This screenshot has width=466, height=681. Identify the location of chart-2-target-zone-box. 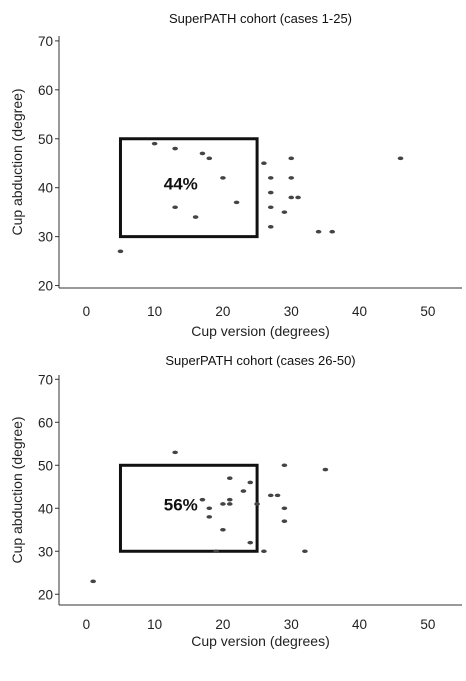
(188, 508).